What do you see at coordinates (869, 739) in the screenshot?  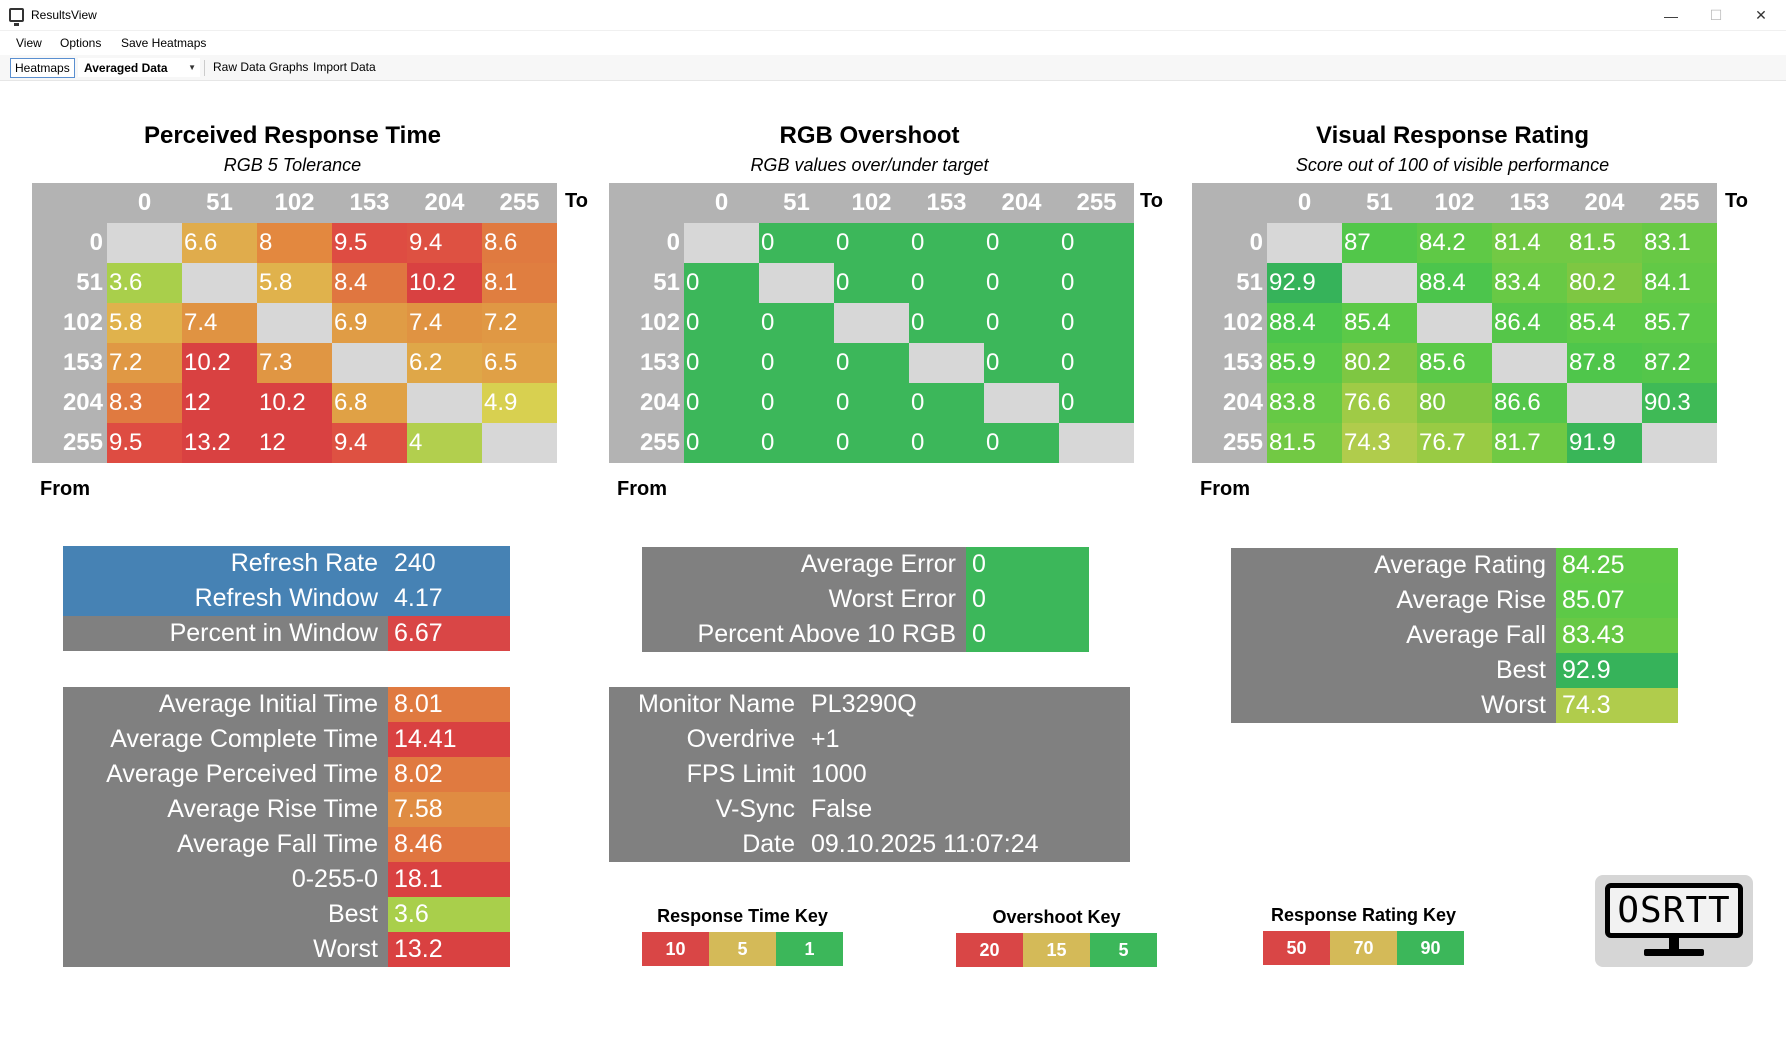 I see `stat-row: Overdrive +1` at bounding box center [869, 739].